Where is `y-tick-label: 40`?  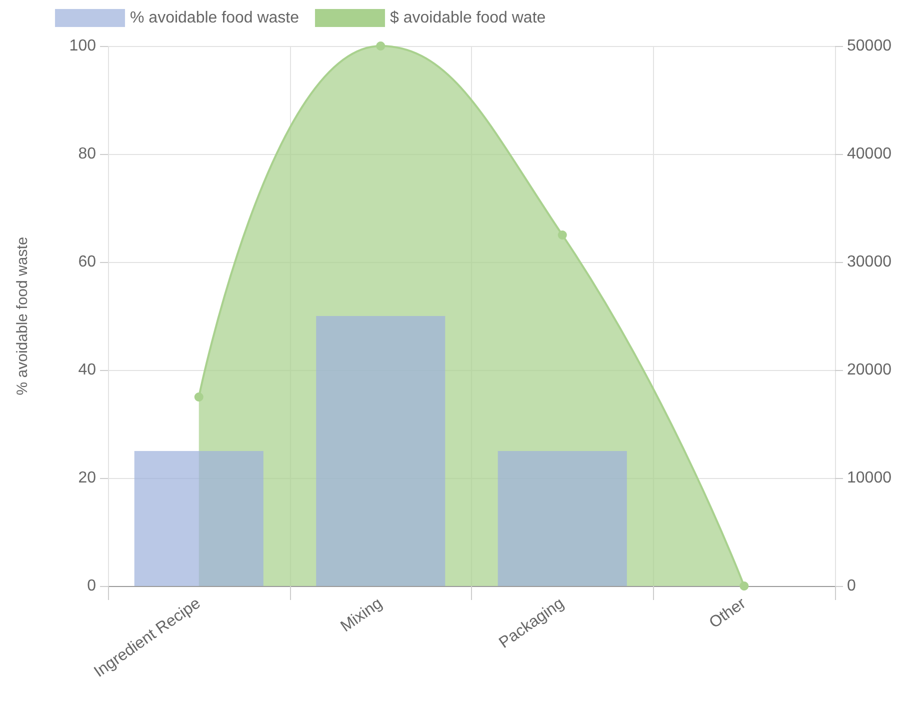 y-tick-label: 40 is located at coordinates (87, 370).